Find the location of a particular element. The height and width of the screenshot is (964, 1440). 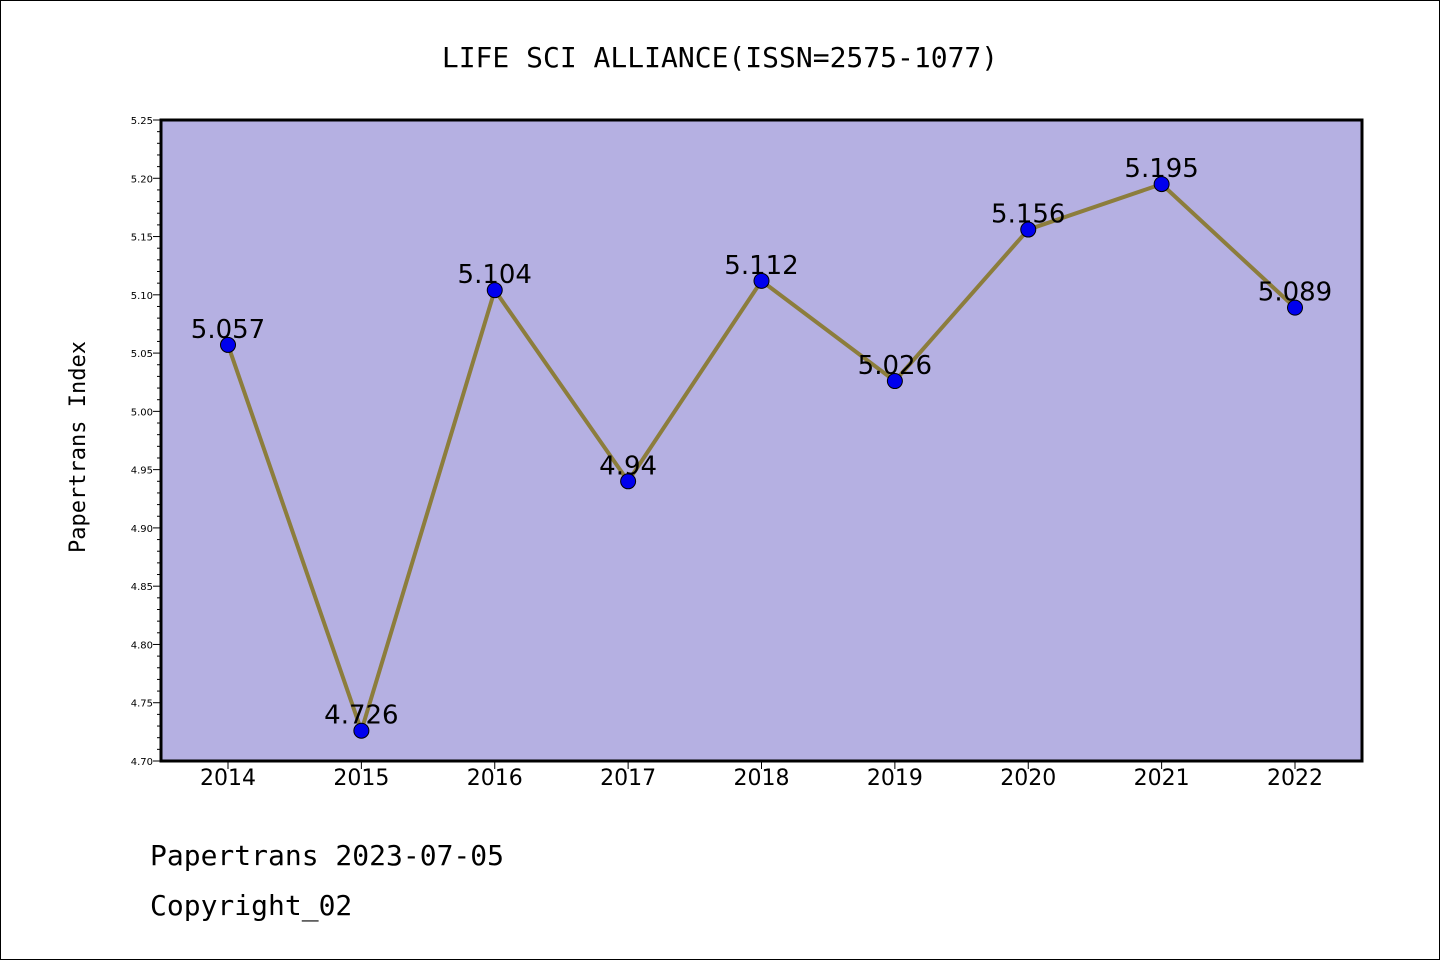

y-tick-label: 4.90 is located at coordinates (142, 529).